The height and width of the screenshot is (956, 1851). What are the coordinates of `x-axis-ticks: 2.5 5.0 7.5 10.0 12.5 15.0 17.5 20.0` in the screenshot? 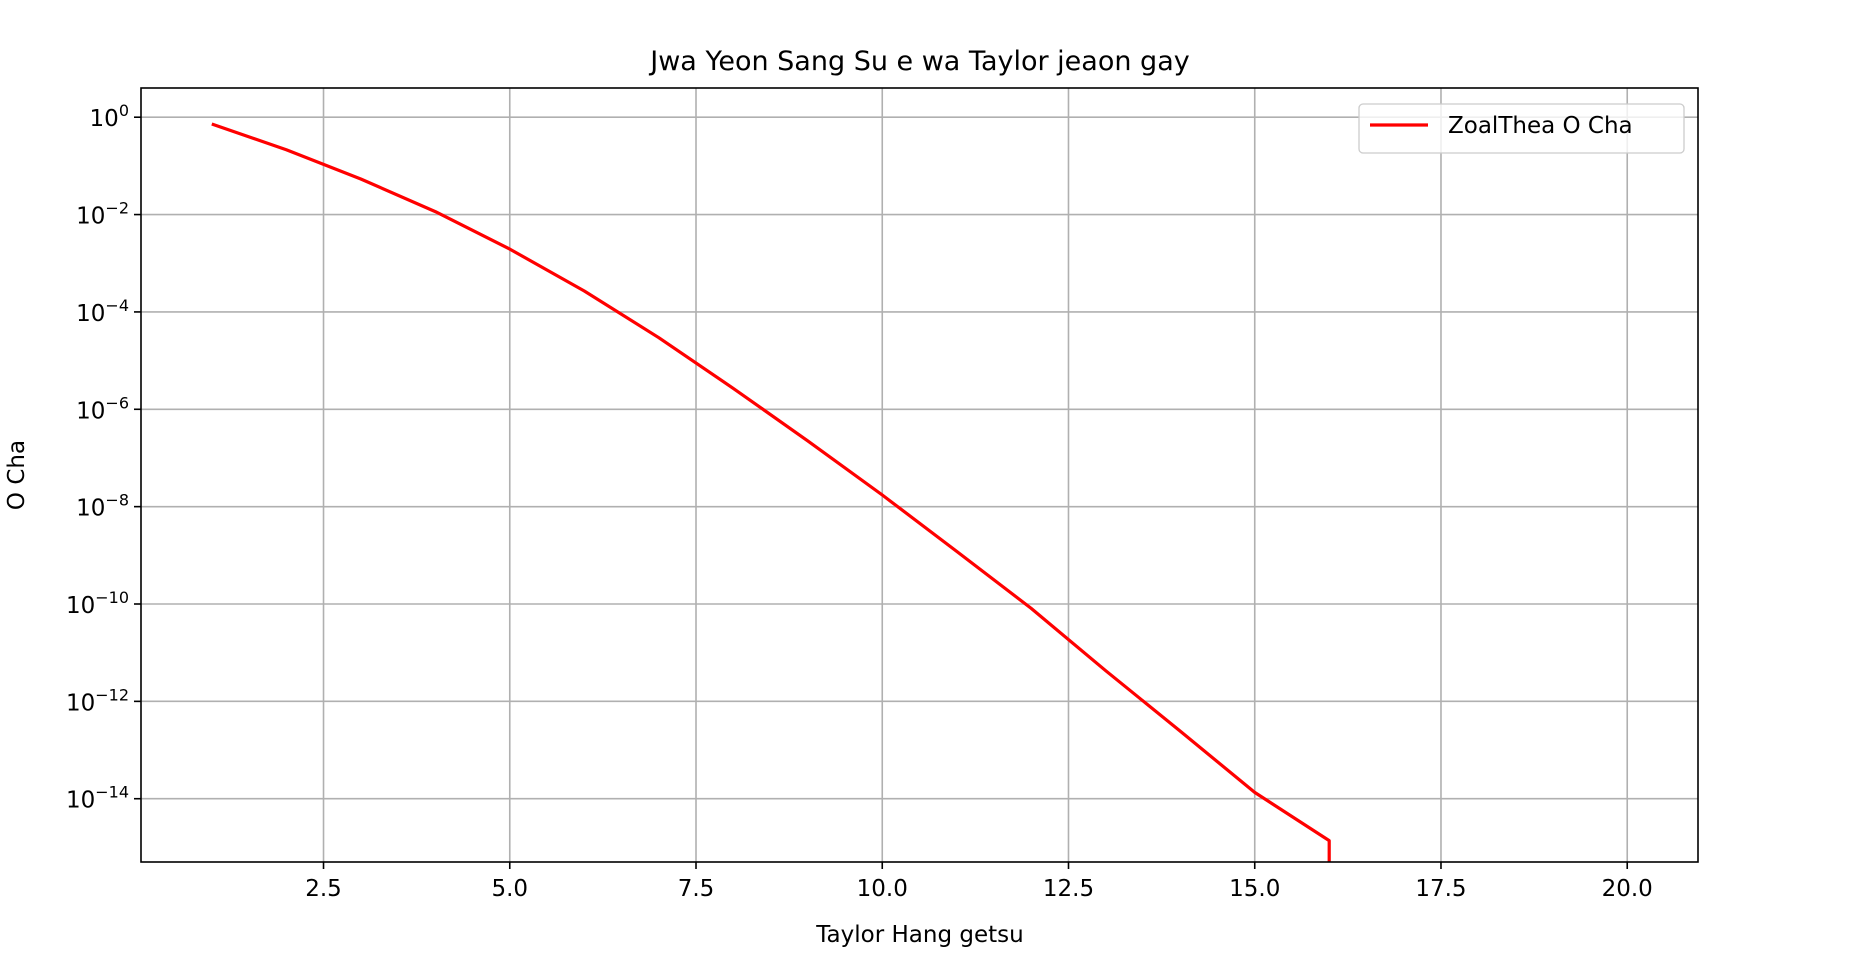 It's located at (979, 882).